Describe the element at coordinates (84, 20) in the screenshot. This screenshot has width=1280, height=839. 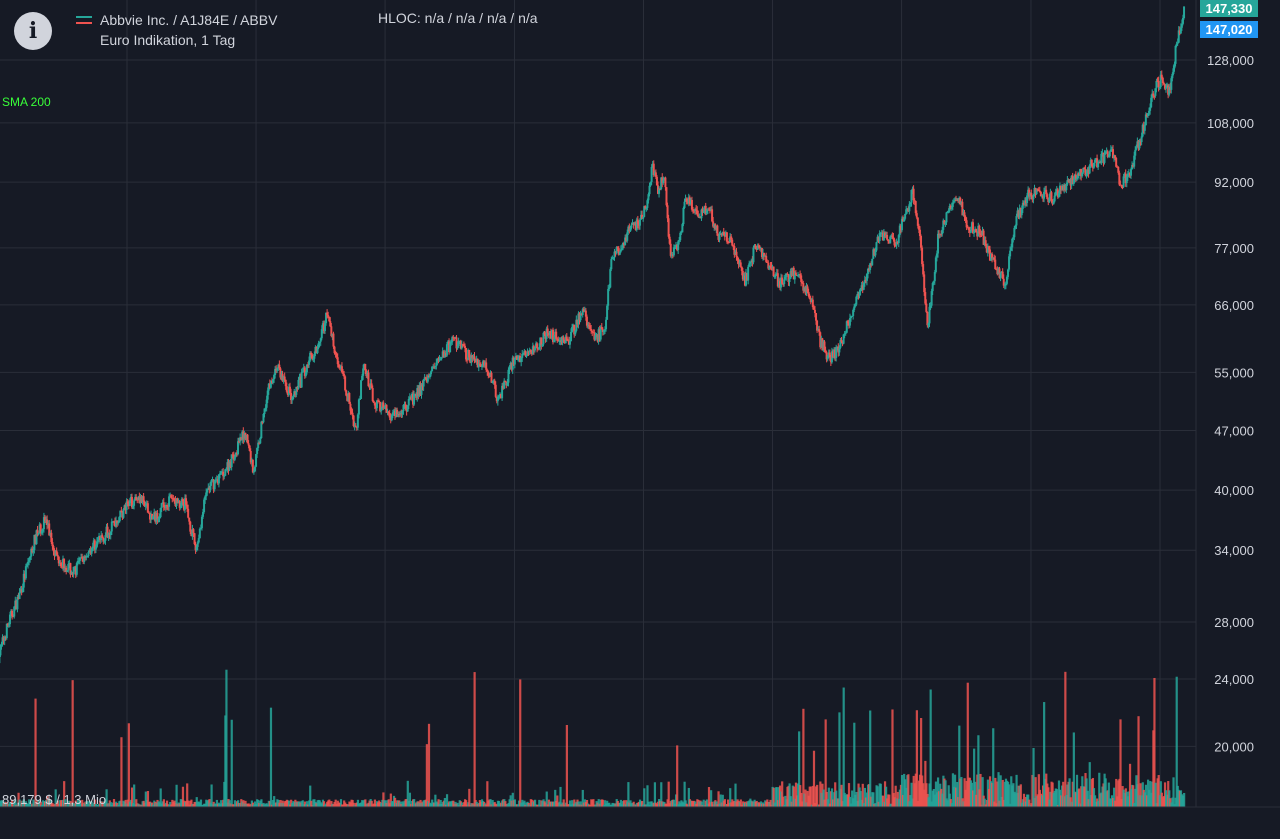
I see `series-color-swatch` at that location.